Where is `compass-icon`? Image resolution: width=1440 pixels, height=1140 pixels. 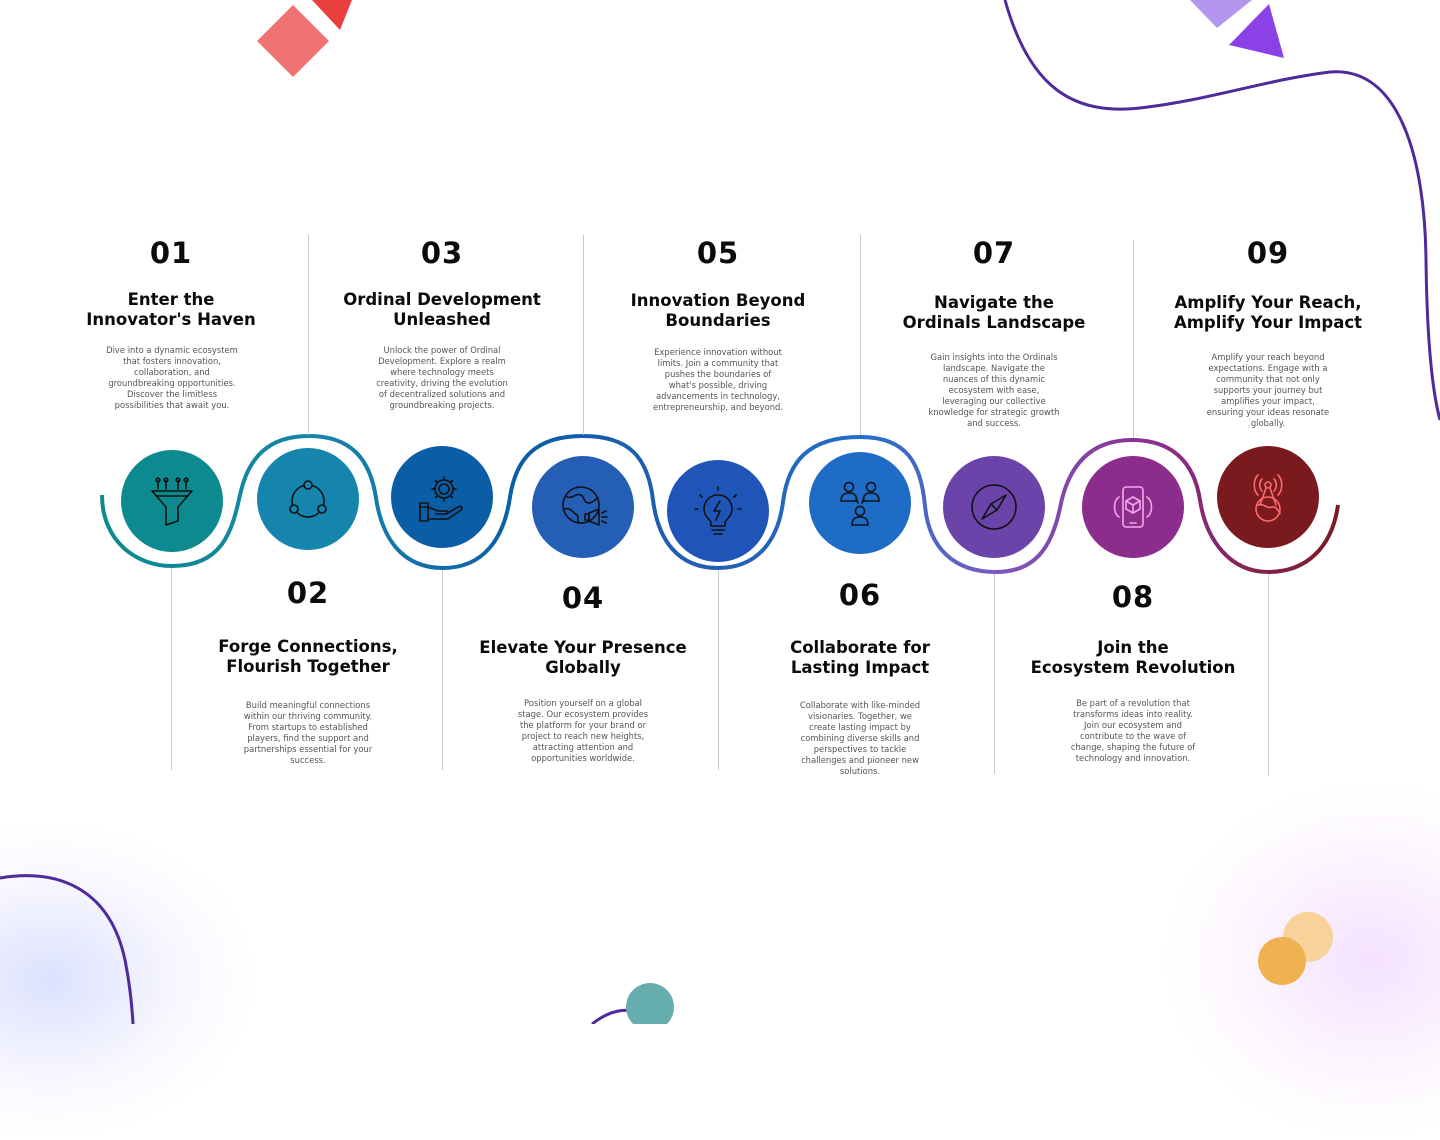 compass-icon is located at coordinates (994, 507).